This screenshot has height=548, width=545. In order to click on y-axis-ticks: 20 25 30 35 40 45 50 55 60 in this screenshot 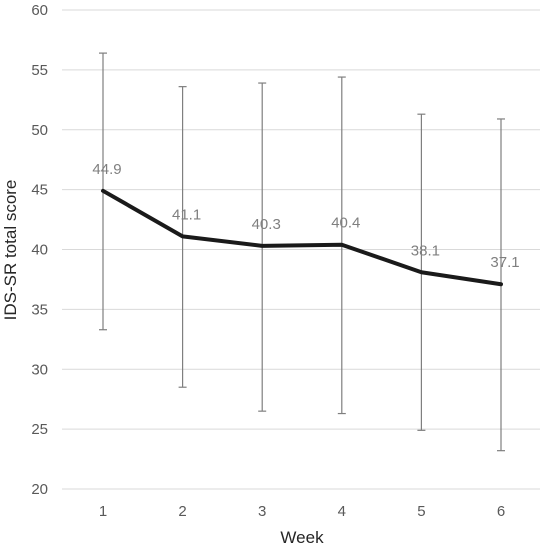, I will do `click(39, 250)`.